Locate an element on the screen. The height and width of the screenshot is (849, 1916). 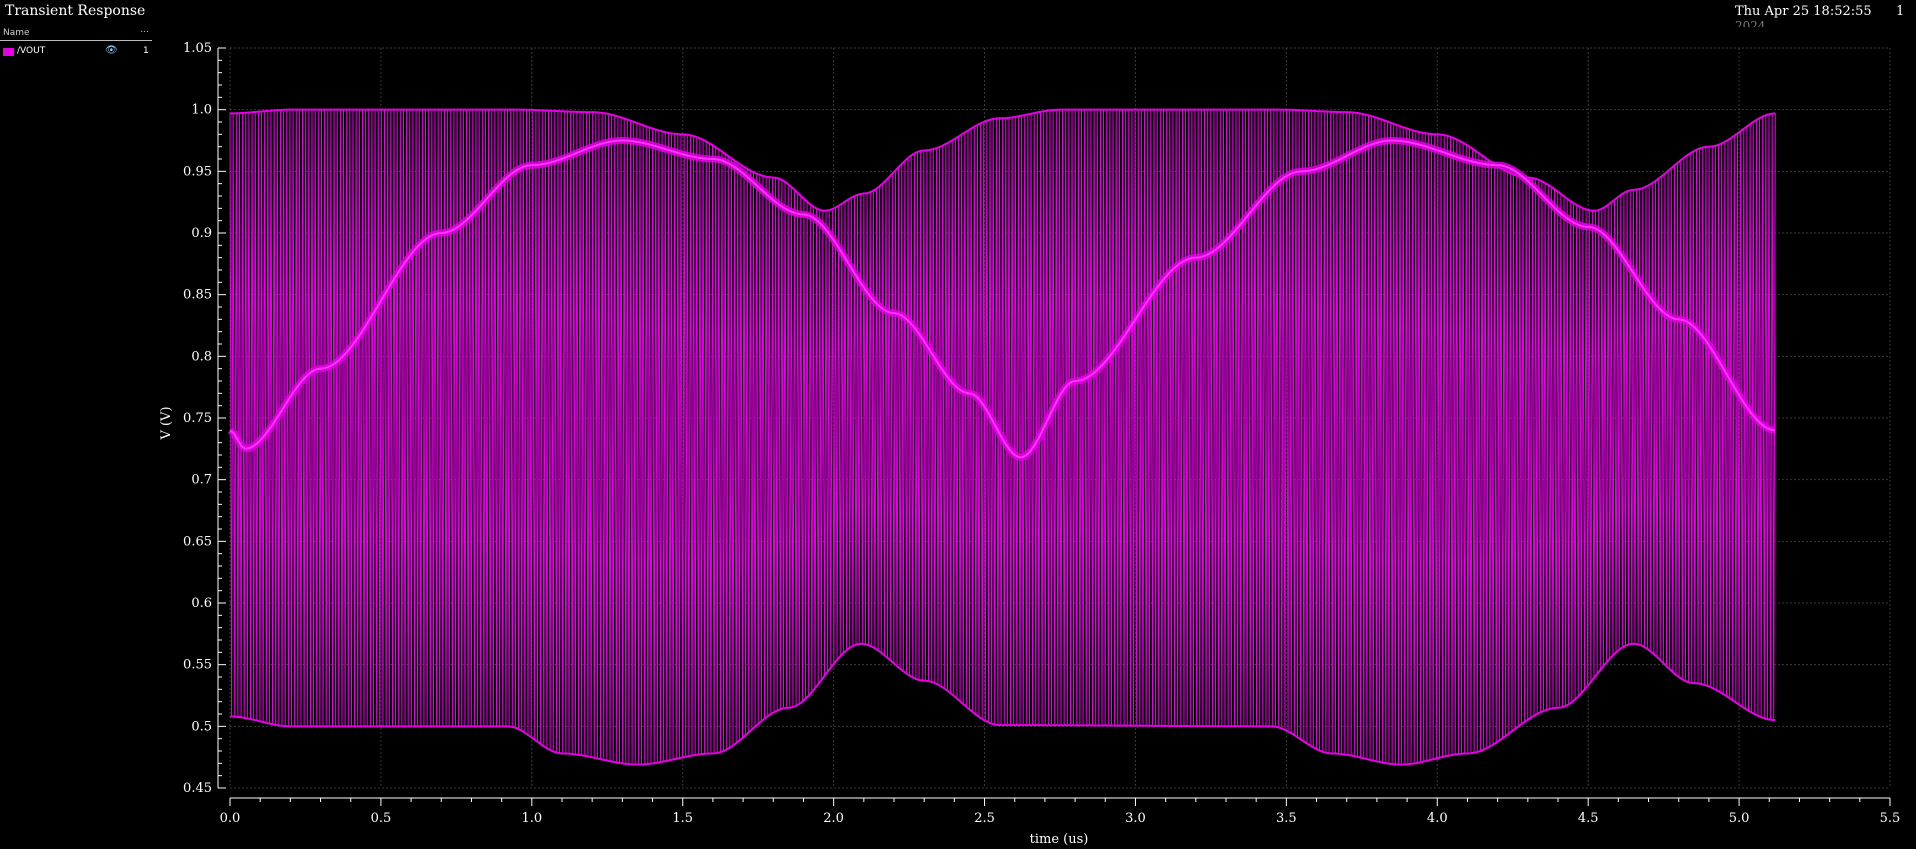
y-tick-label: 0.8 is located at coordinates (201, 356).